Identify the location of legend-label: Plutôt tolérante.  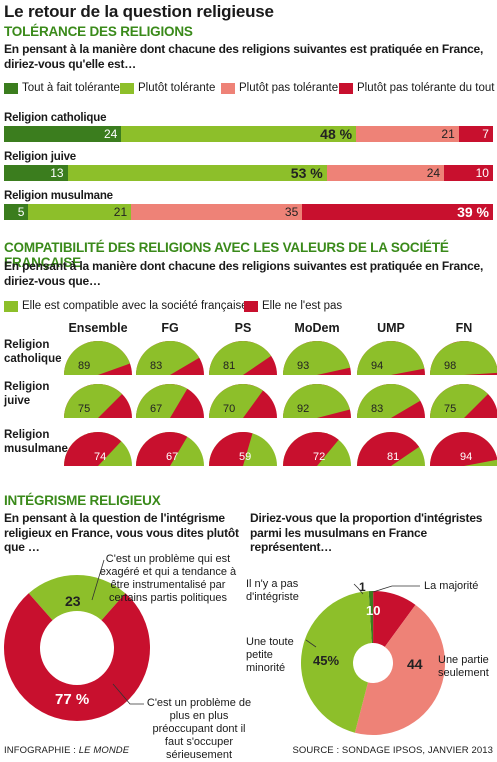
(177, 88).